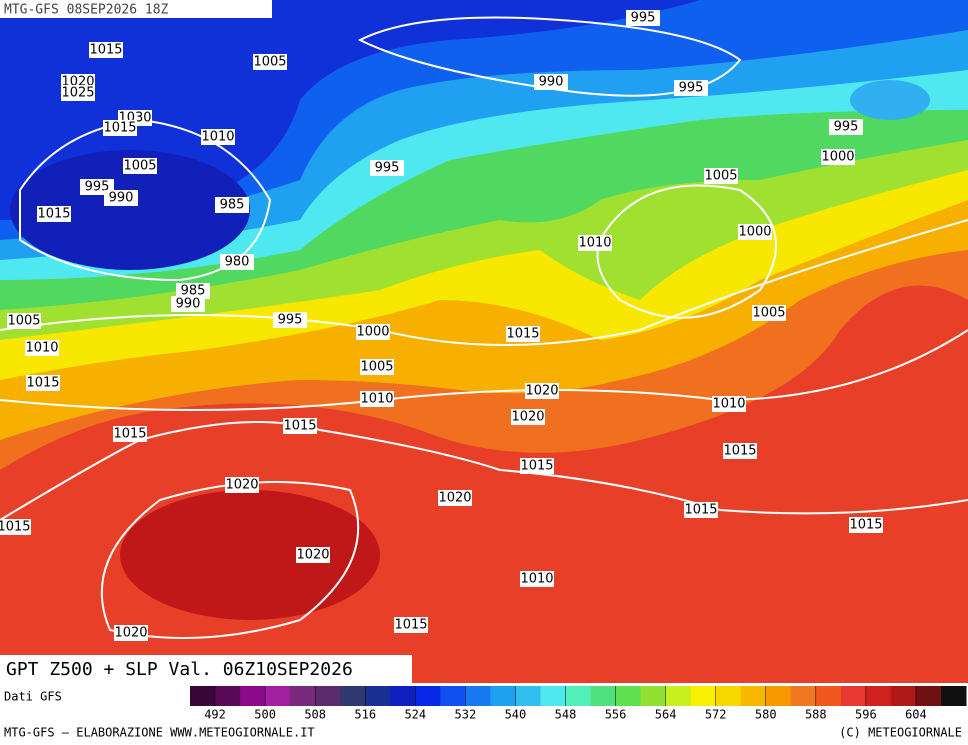 This screenshot has width=968, height=745. What do you see at coordinates (466, 715) in the screenshot?
I see `scale-tick-label: 532` at bounding box center [466, 715].